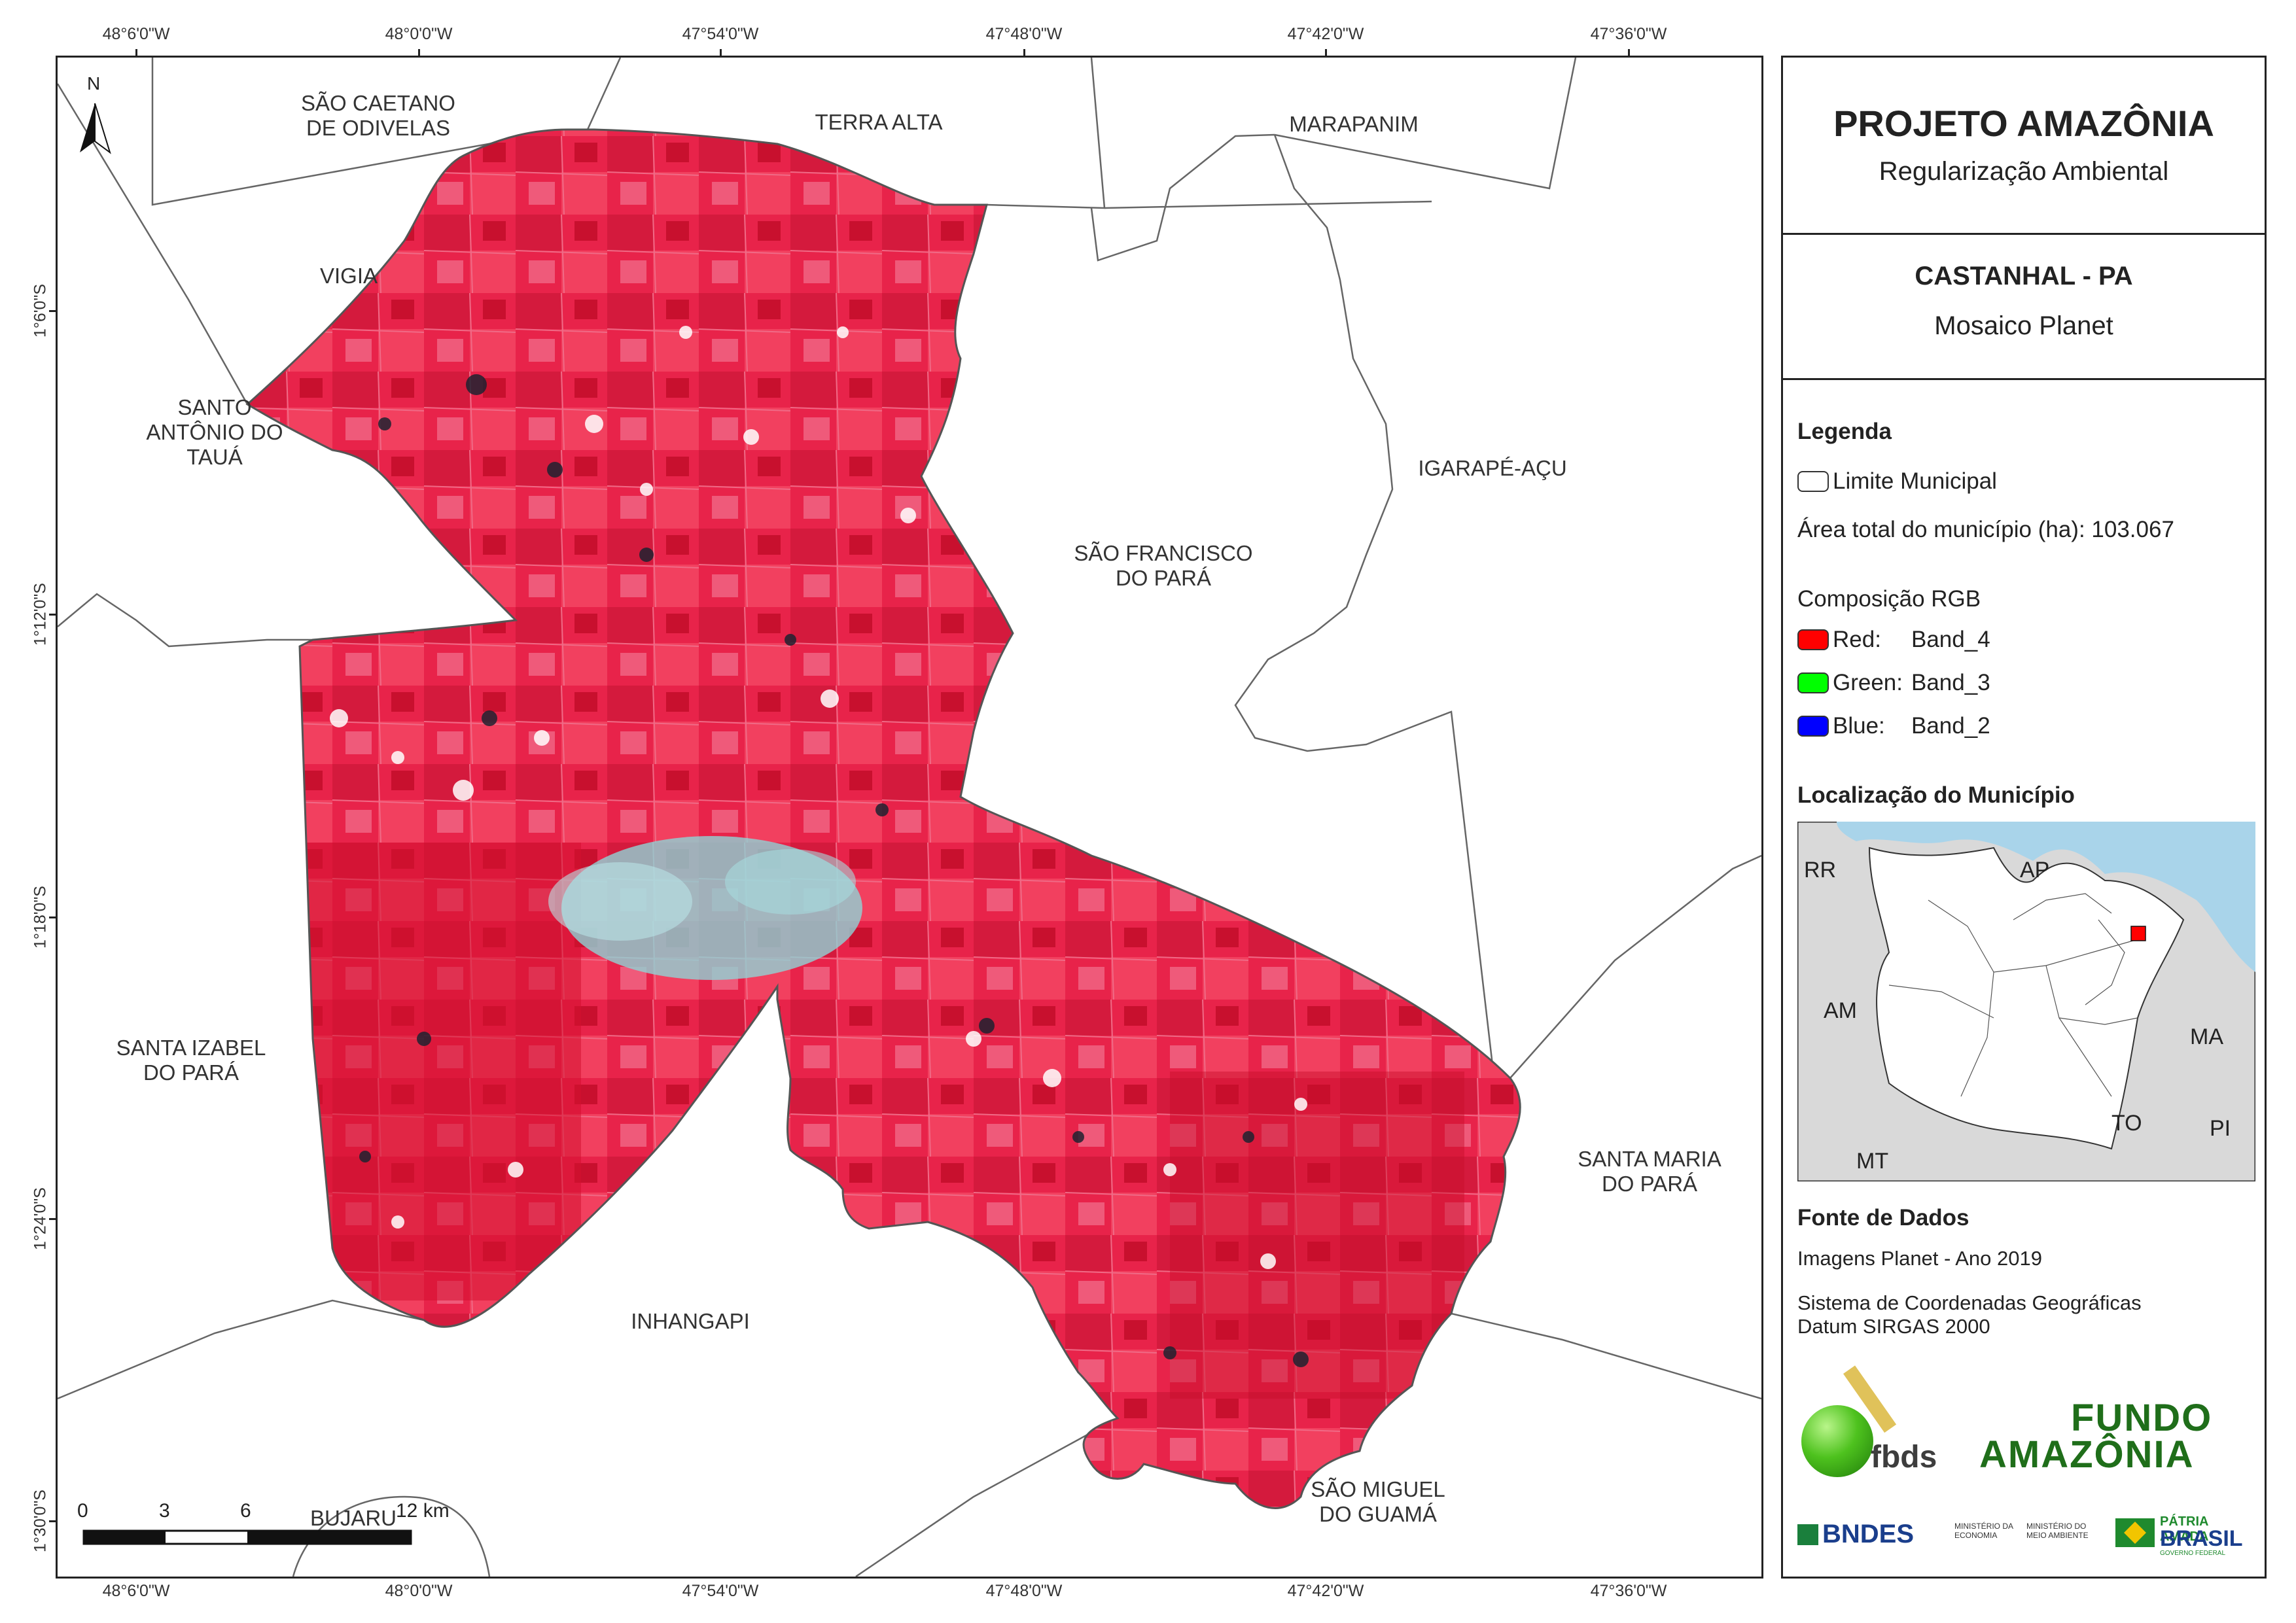  I want to click on municipality-title: CASTANHAL - PA, so click(2024, 276).